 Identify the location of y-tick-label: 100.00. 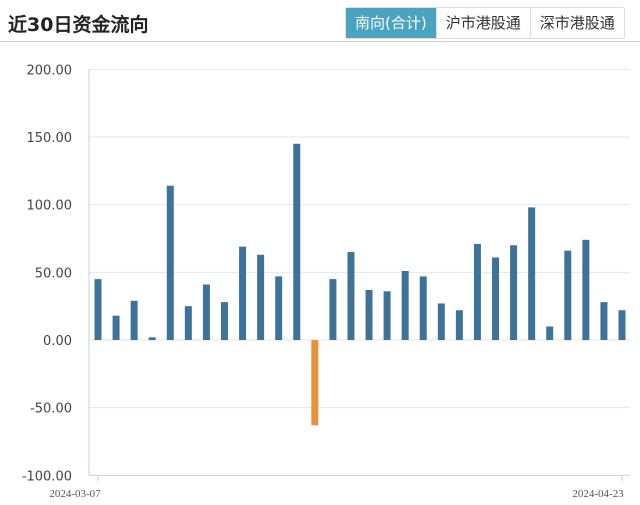
(50, 206).